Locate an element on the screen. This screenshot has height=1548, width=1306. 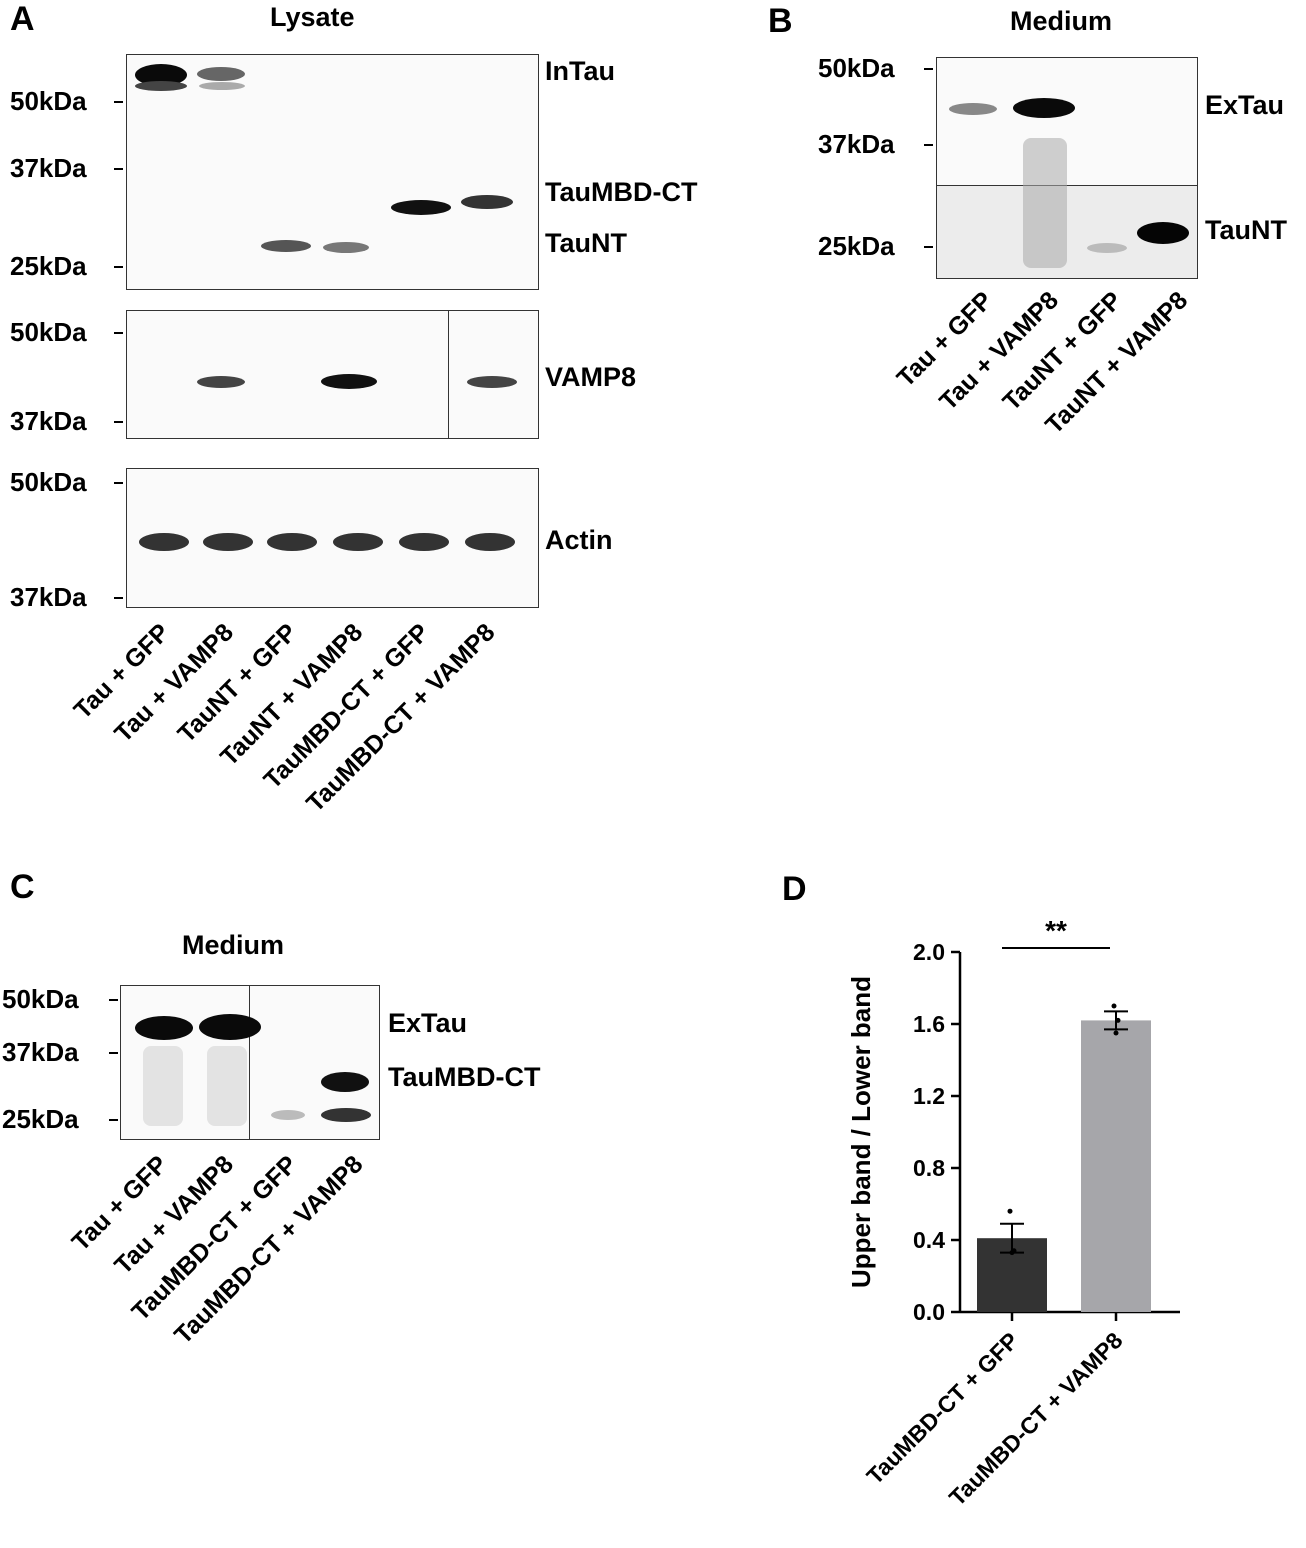
mw-a2-50: 50kDa is located at coordinates (48, 332).